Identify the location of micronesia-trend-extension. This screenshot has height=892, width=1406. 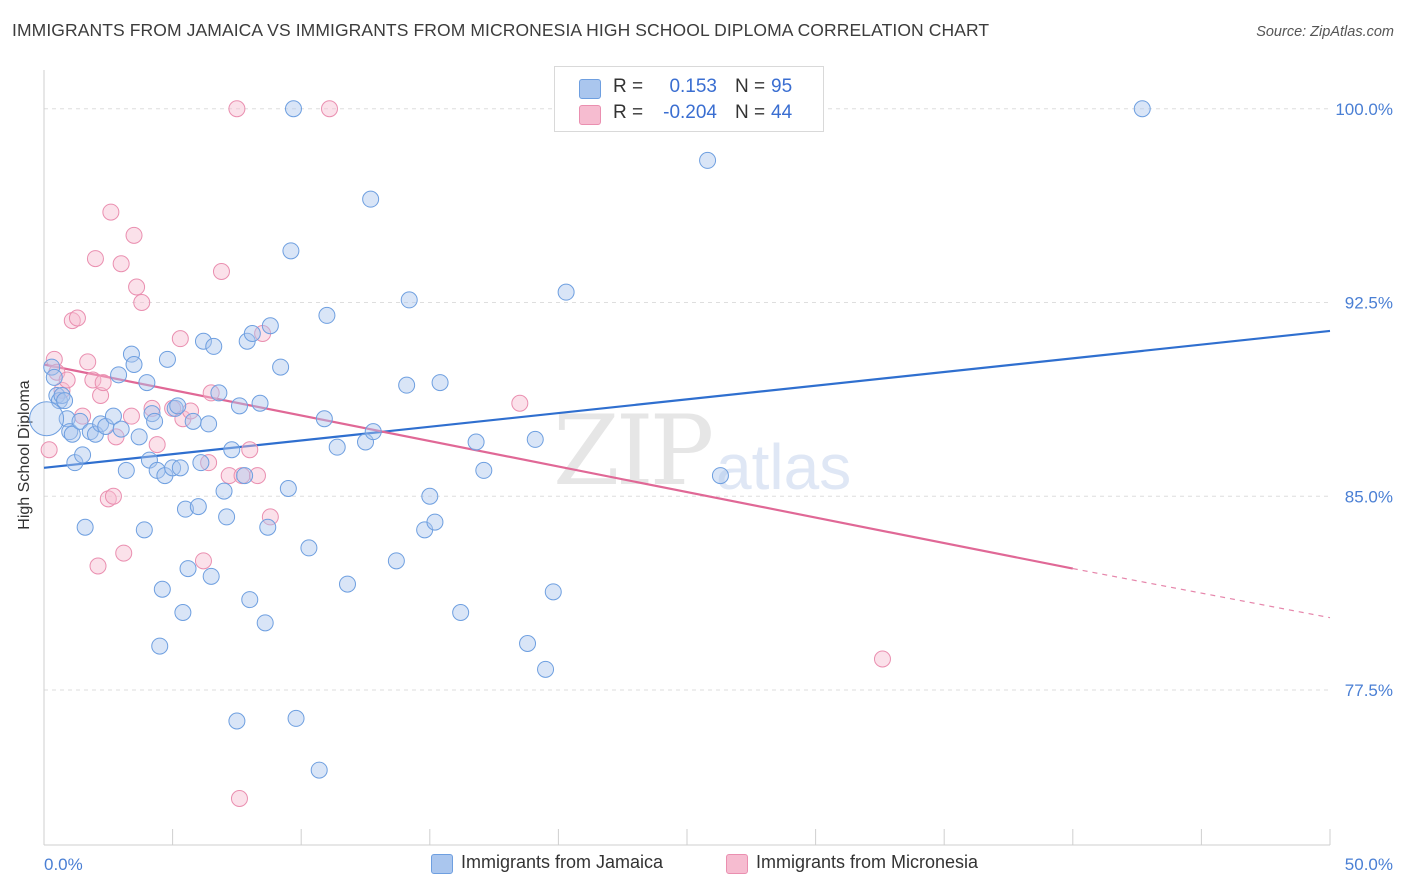
(1201, 593).